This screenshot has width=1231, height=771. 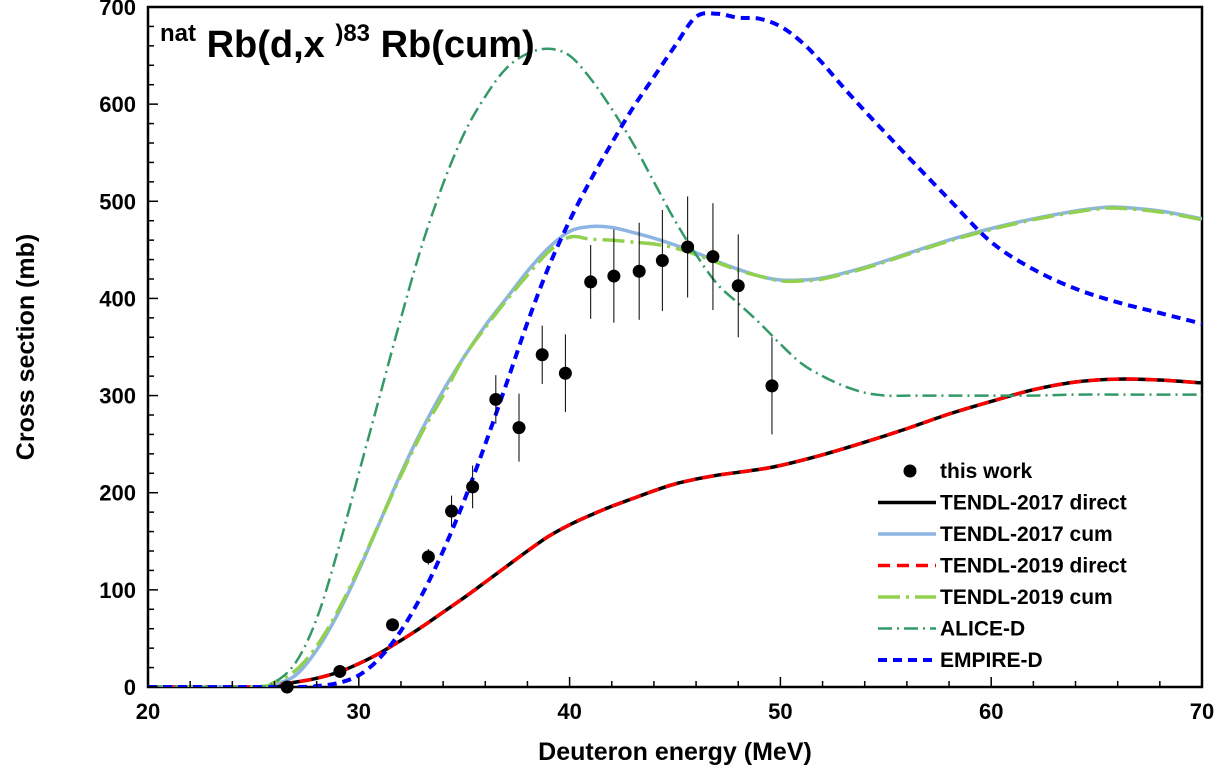 What do you see at coordinates (117, 396) in the screenshot?
I see `y-tick-label: 300` at bounding box center [117, 396].